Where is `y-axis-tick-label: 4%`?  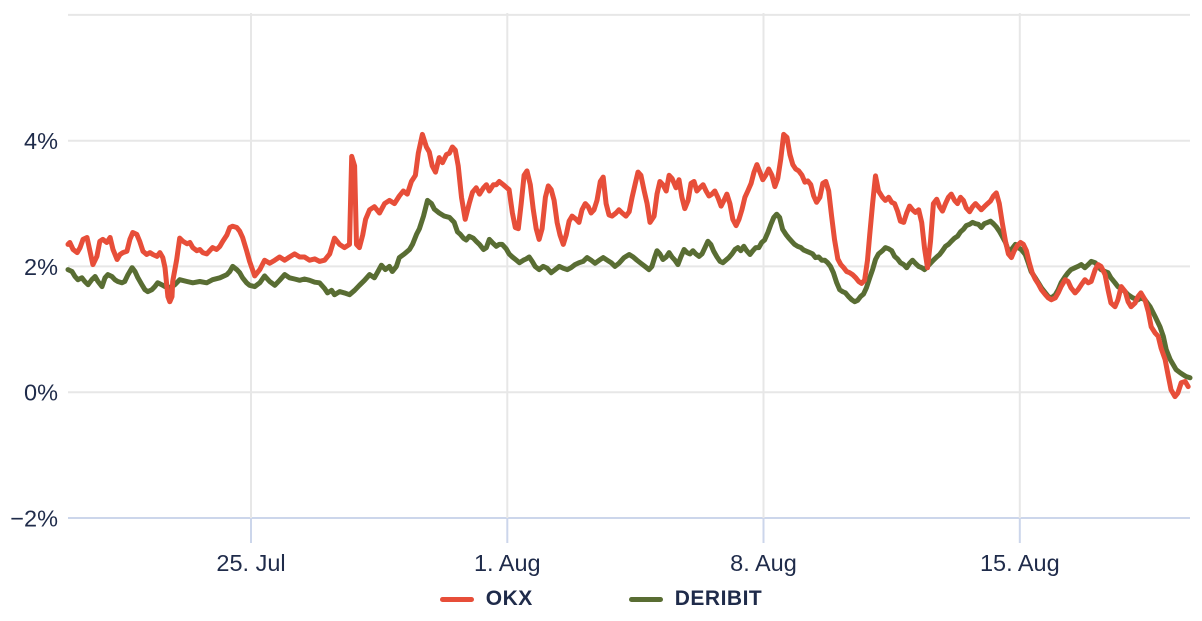
y-axis-tick-label: 4% is located at coordinates (41, 141).